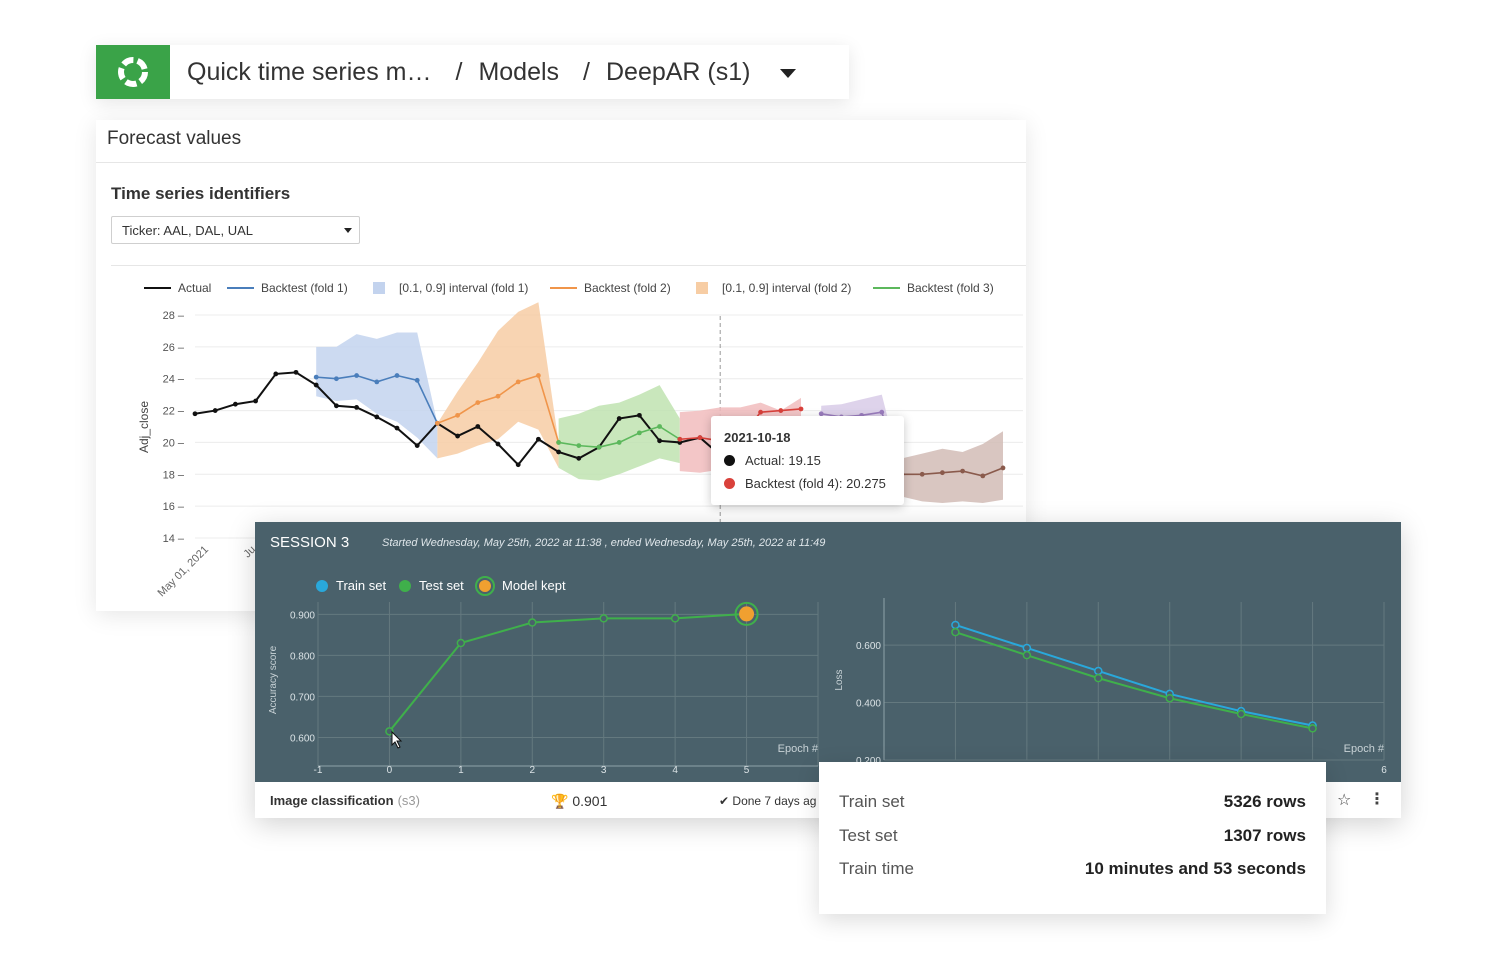 The image size is (1500, 960). Describe the element at coordinates (519, 71) in the screenshot. I see `breadcrumb-models-link: Models` at that location.